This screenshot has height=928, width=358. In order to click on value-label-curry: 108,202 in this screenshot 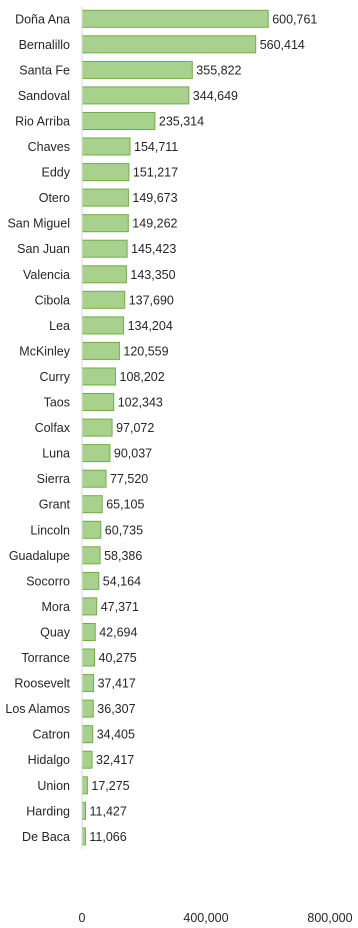, I will do `click(142, 377)`.